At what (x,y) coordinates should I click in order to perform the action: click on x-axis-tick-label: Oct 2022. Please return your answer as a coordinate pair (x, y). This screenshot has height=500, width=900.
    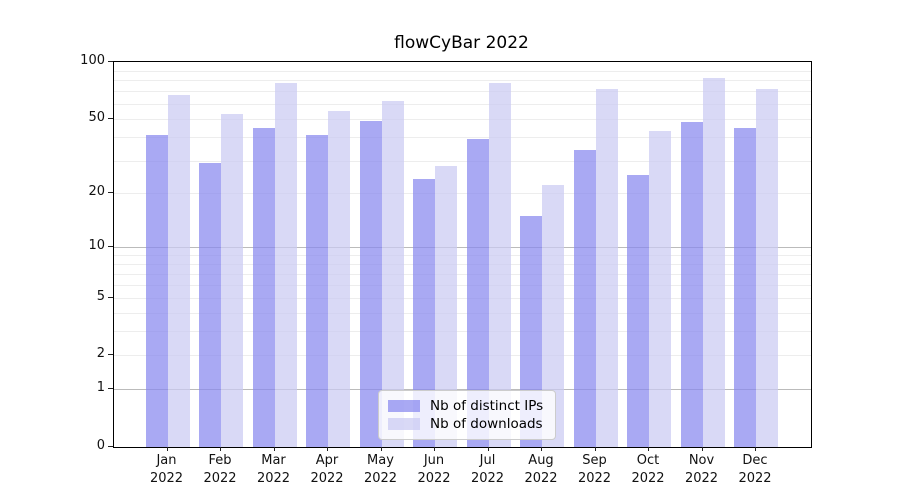
    Looking at the image, I should click on (648, 469).